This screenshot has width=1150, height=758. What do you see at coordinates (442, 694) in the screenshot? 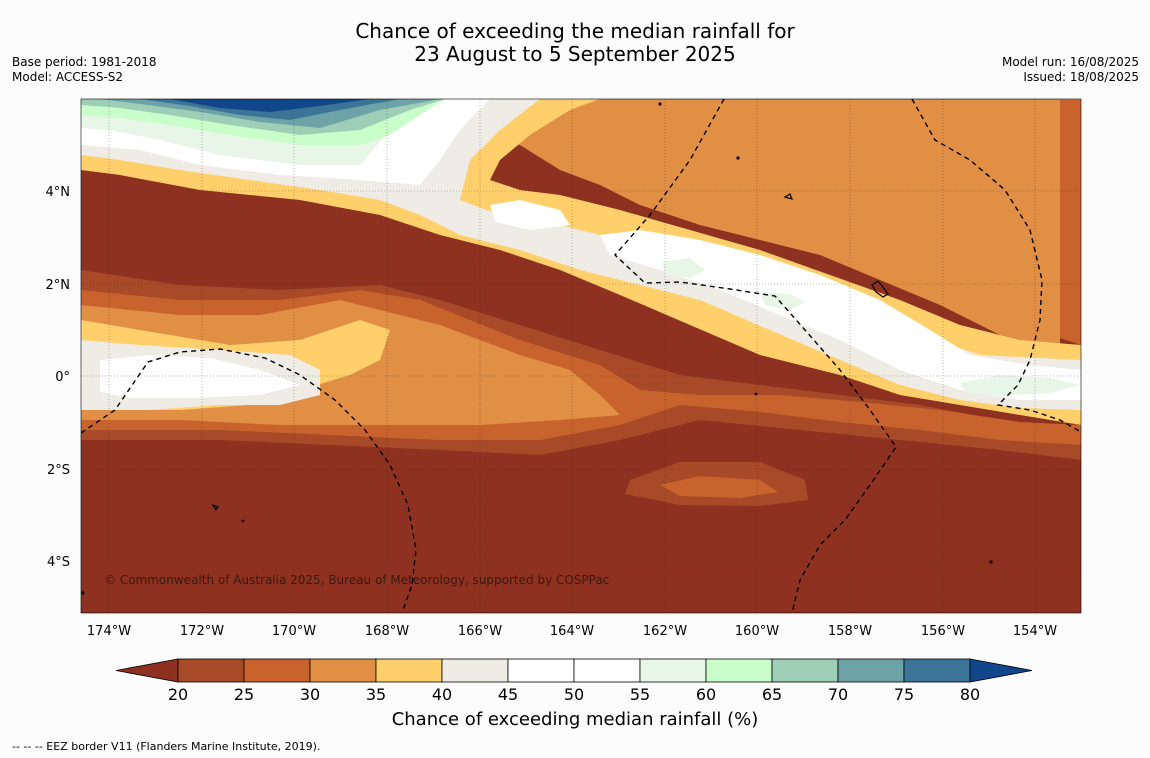
I see `colorbar-tick-label: 40` at bounding box center [442, 694].